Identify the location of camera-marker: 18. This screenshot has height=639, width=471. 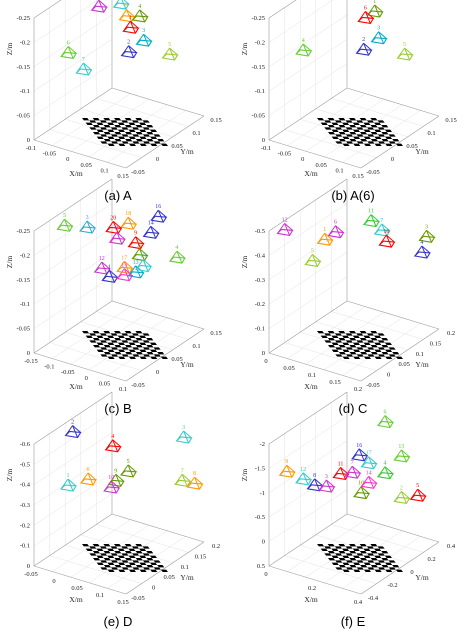
(129, 220).